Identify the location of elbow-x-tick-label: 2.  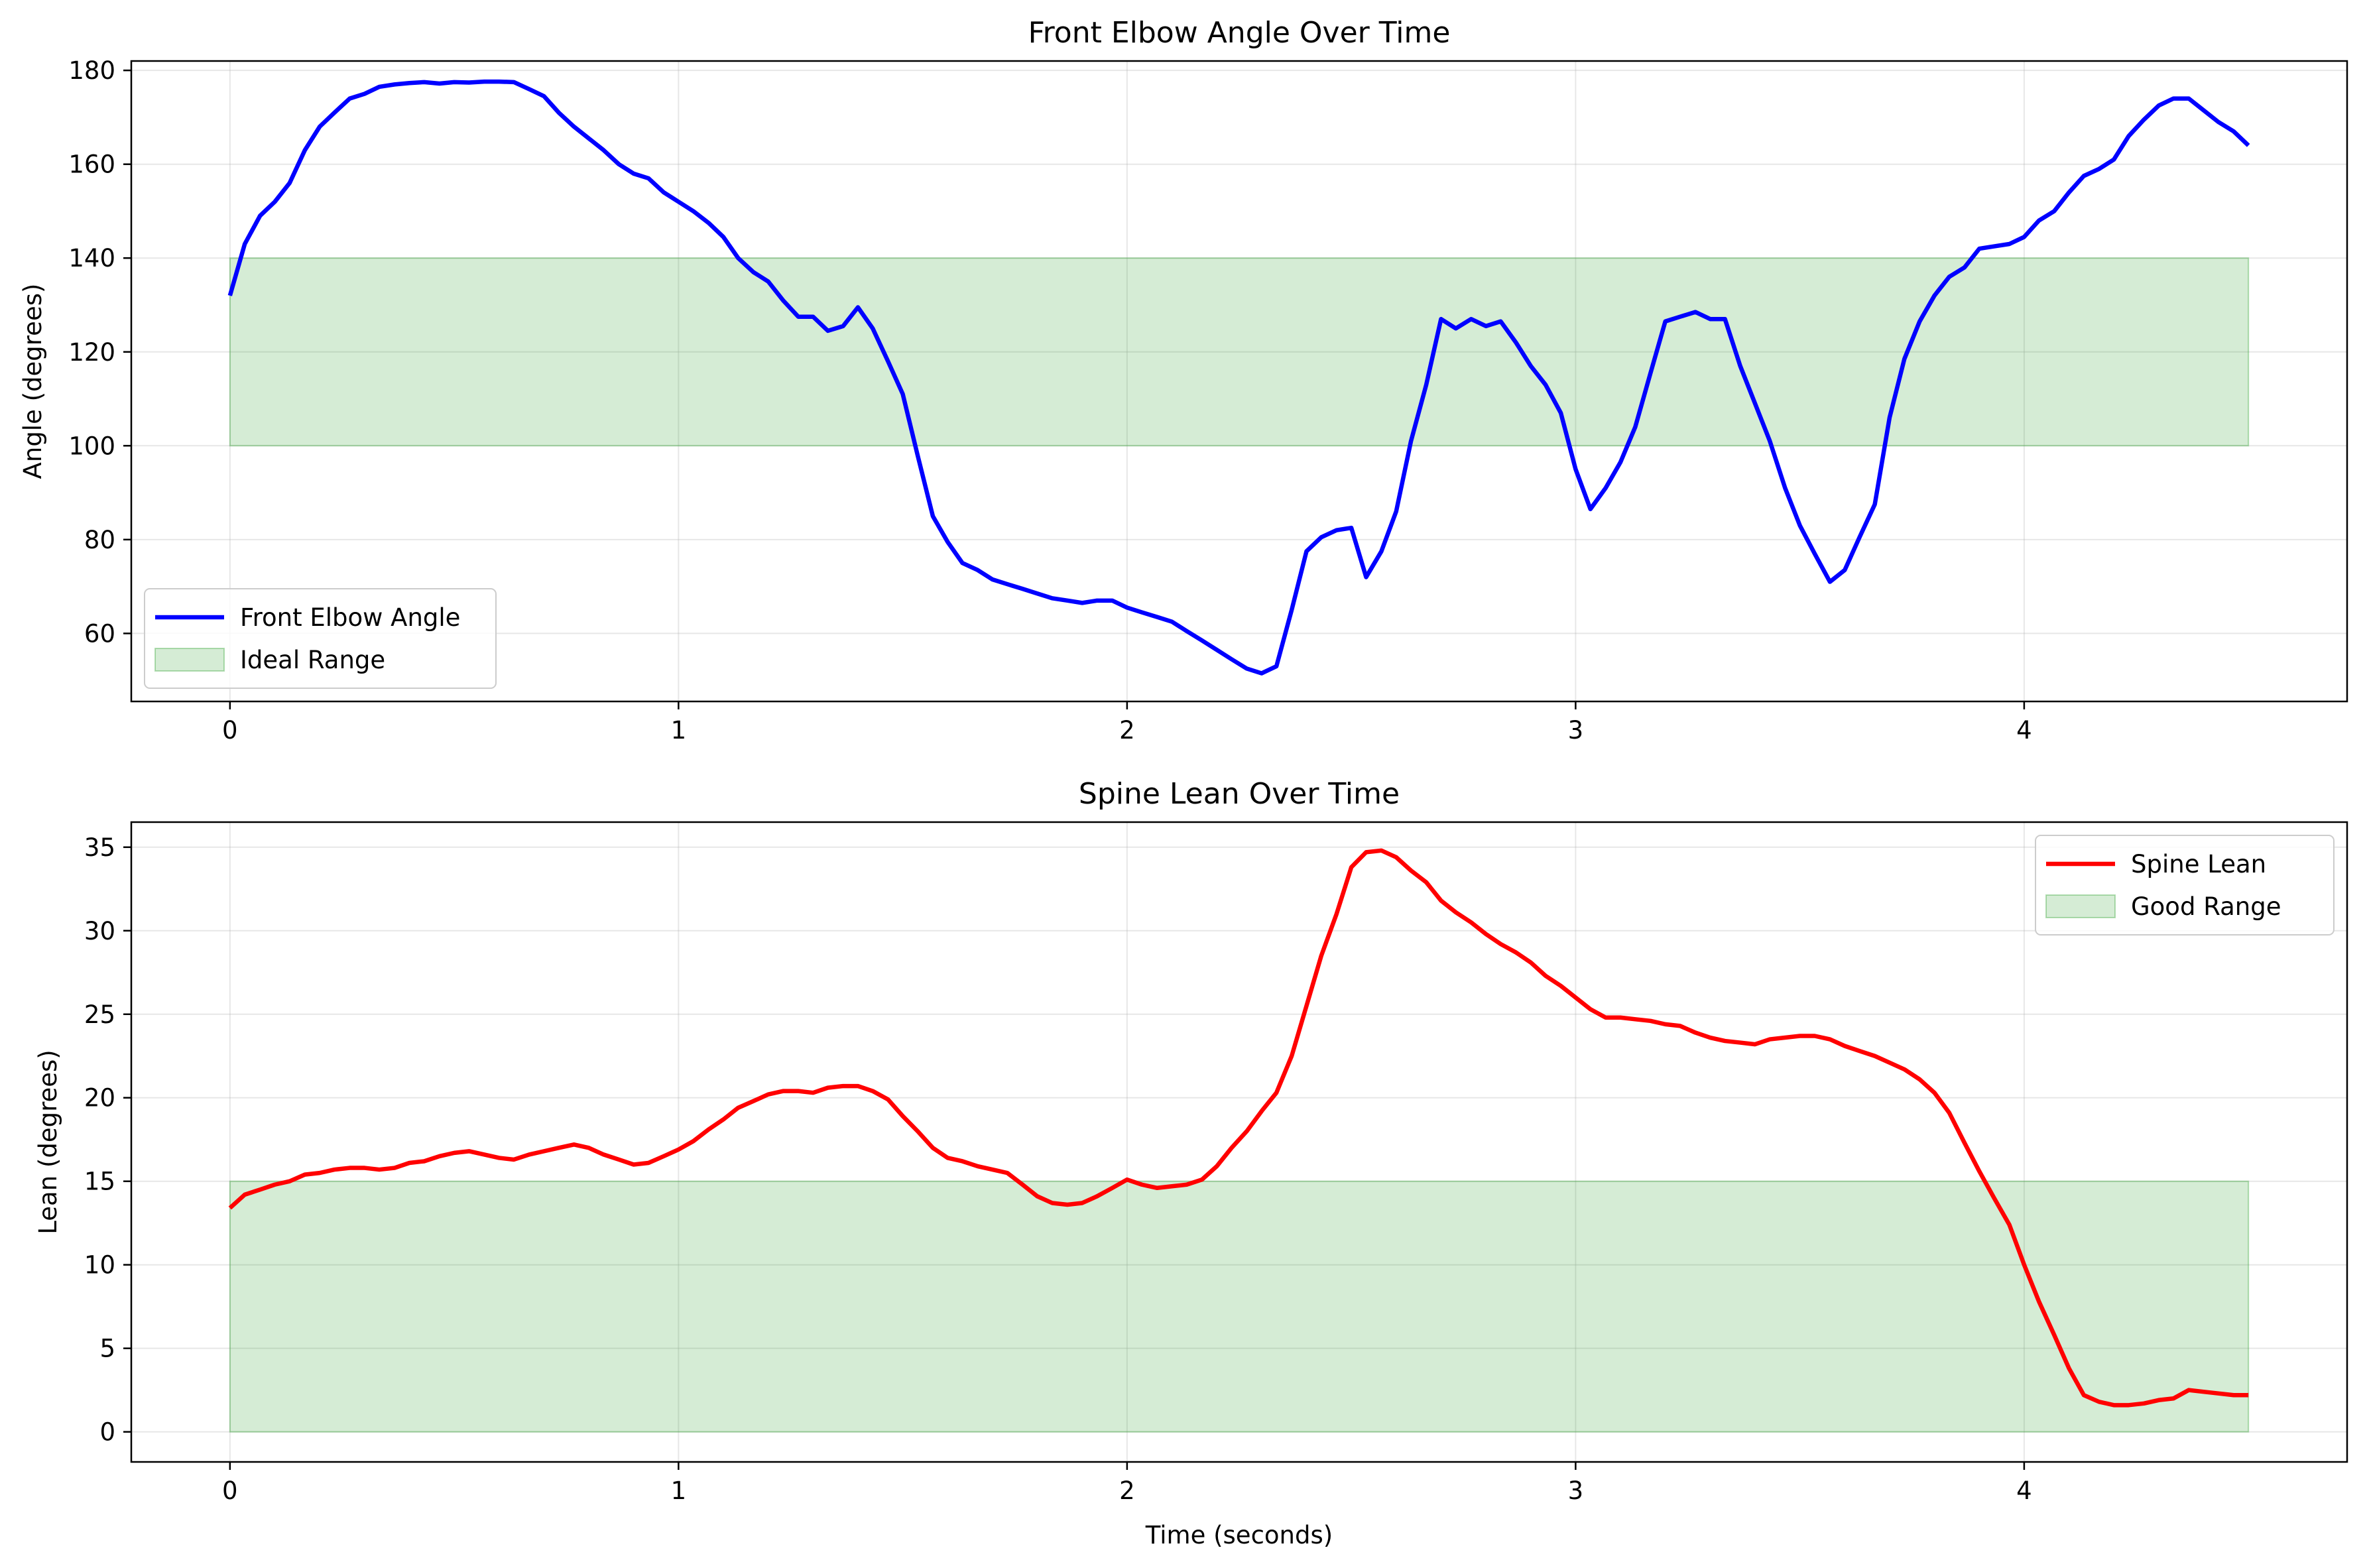
(1127, 730).